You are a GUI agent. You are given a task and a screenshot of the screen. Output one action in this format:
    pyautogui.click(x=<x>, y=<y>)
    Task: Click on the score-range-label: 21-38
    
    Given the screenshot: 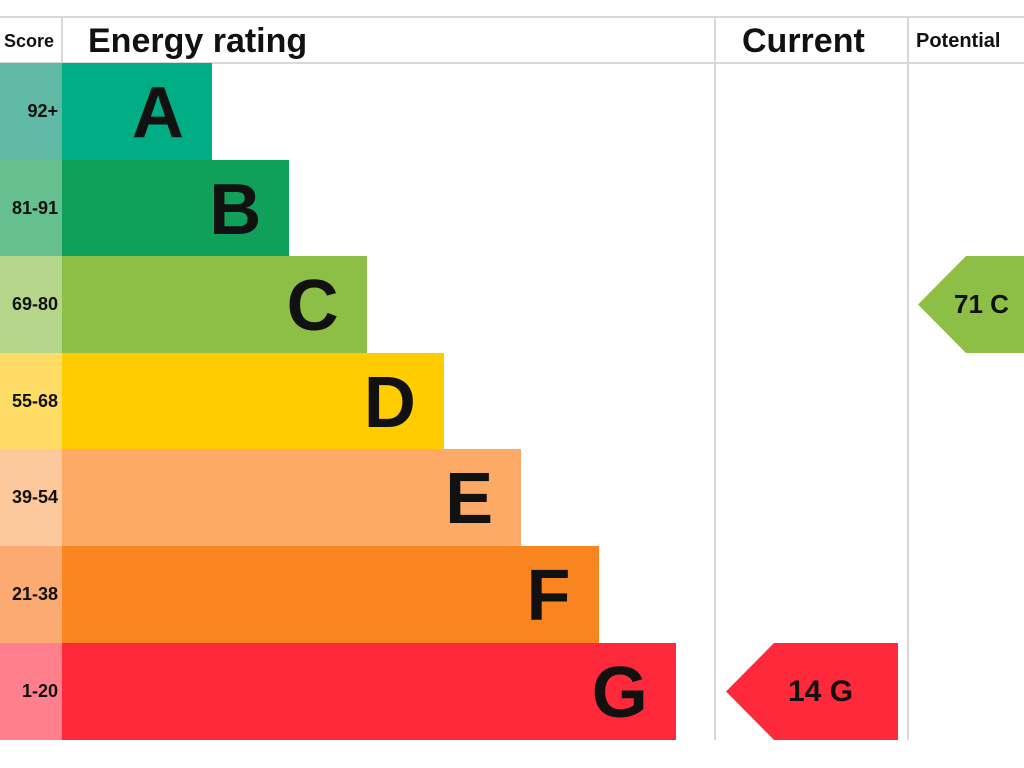 What is the action you would take?
    pyautogui.click(x=34, y=594)
    